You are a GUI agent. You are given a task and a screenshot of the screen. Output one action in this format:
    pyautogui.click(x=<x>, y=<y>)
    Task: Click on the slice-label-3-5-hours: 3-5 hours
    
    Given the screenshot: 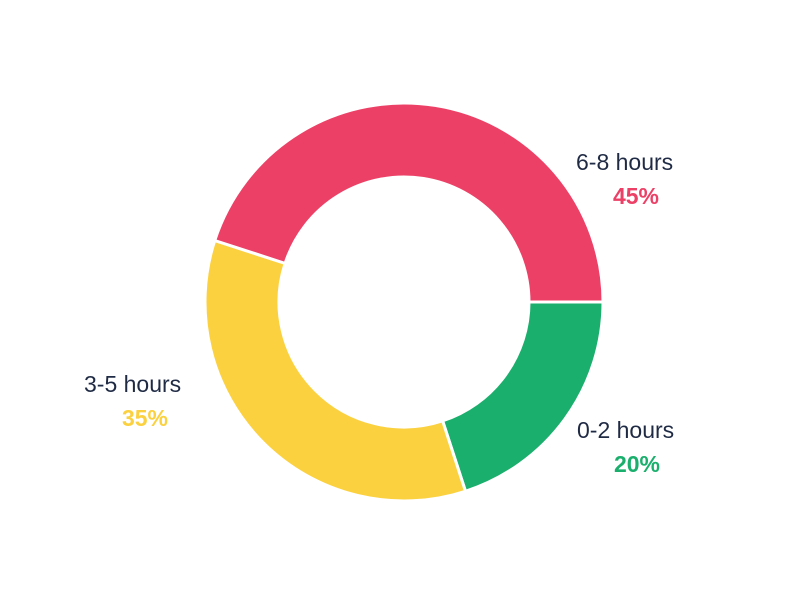 What is the action you would take?
    pyautogui.click(x=132, y=384)
    